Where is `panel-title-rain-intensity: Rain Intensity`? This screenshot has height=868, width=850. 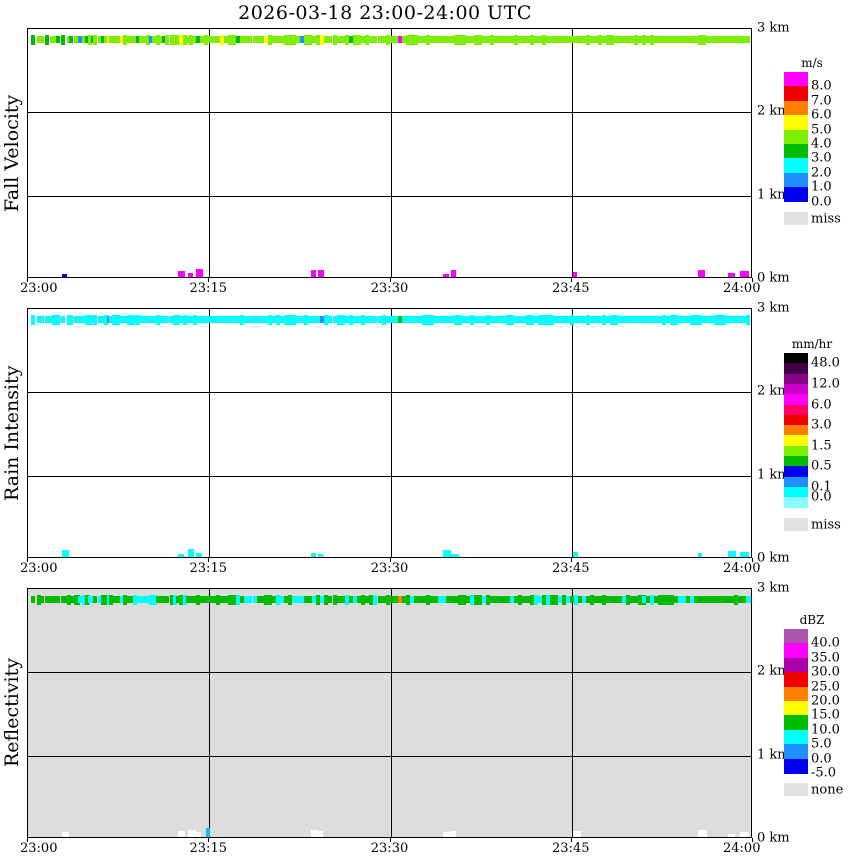
panel-title-rain-intensity: Rain Intensity is located at coordinates (12, 433).